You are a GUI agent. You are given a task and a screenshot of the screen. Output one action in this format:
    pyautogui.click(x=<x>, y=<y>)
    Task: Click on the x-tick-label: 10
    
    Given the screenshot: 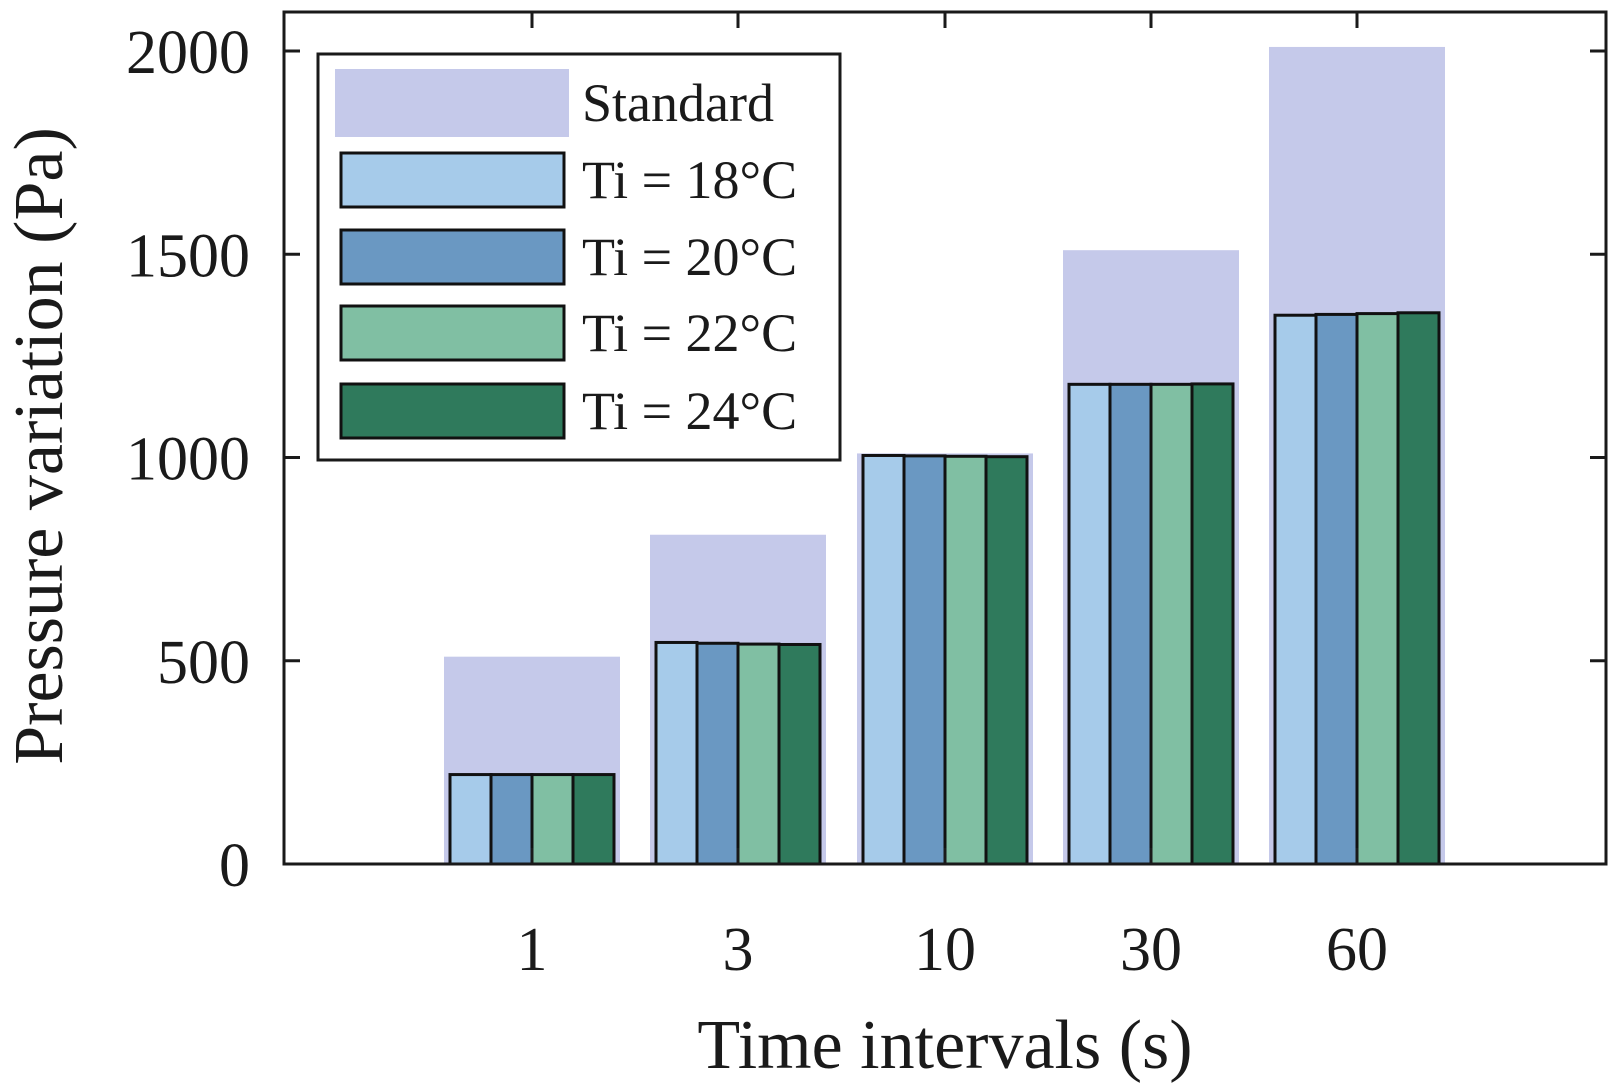 What is the action you would take?
    pyautogui.click(x=945, y=950)
    